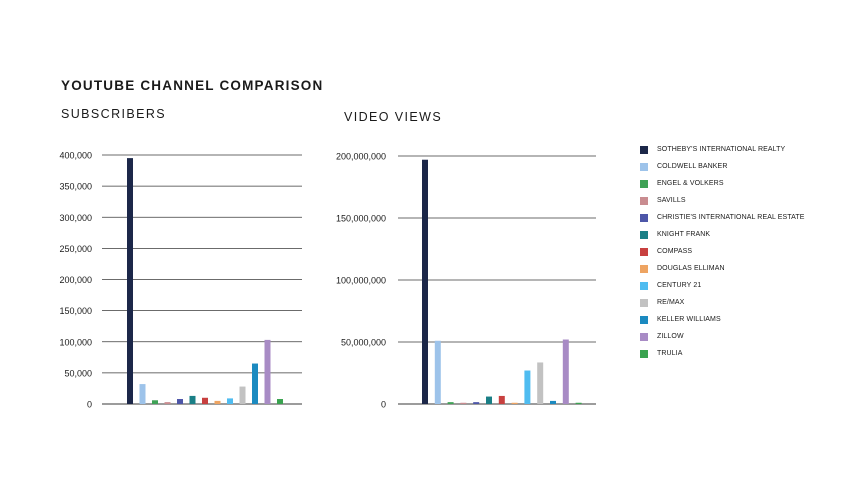 The width and height of the screenshot is (850, 478). What do you see at coordinates (684, 234) in the screenshot?
I see `legend-label: KNIGHT FRANK` at bounding box center [684, 234].